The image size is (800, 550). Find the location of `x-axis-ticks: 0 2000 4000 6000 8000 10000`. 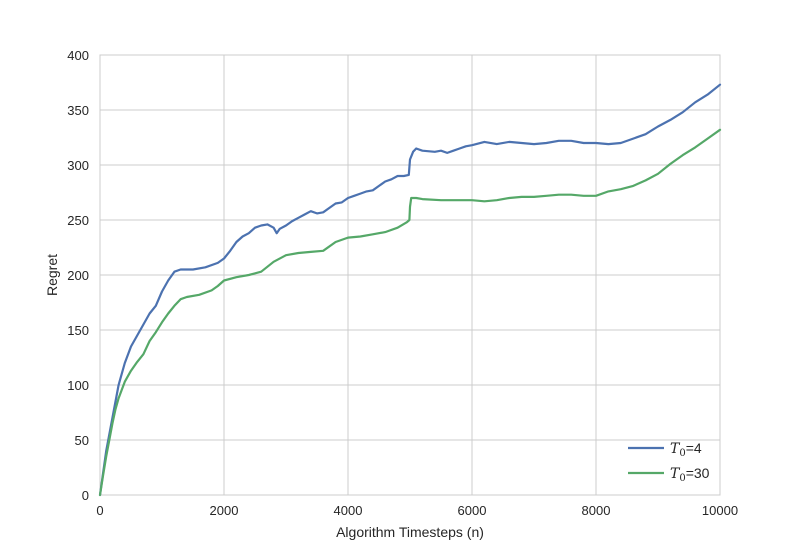

x-axis-ticks: 0 2000 4000 6000 8000 10000 is located at coordinates (417, 510).